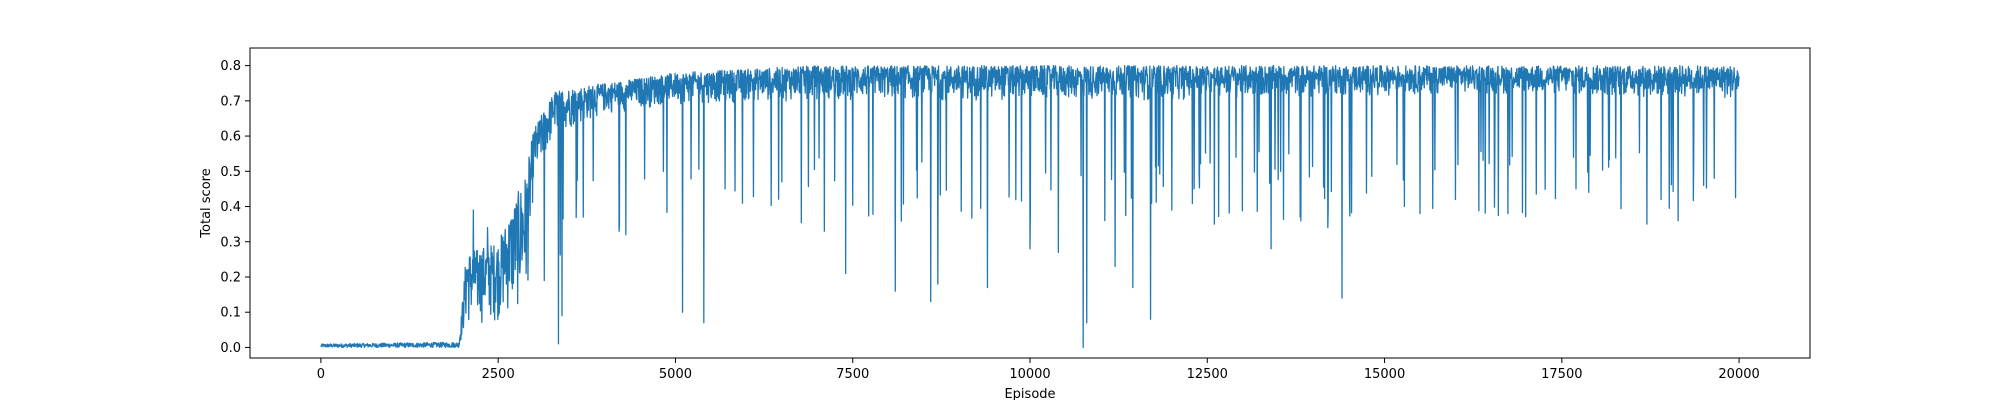  I want to click on x-tick-label: 20000, so click(1738, 374).